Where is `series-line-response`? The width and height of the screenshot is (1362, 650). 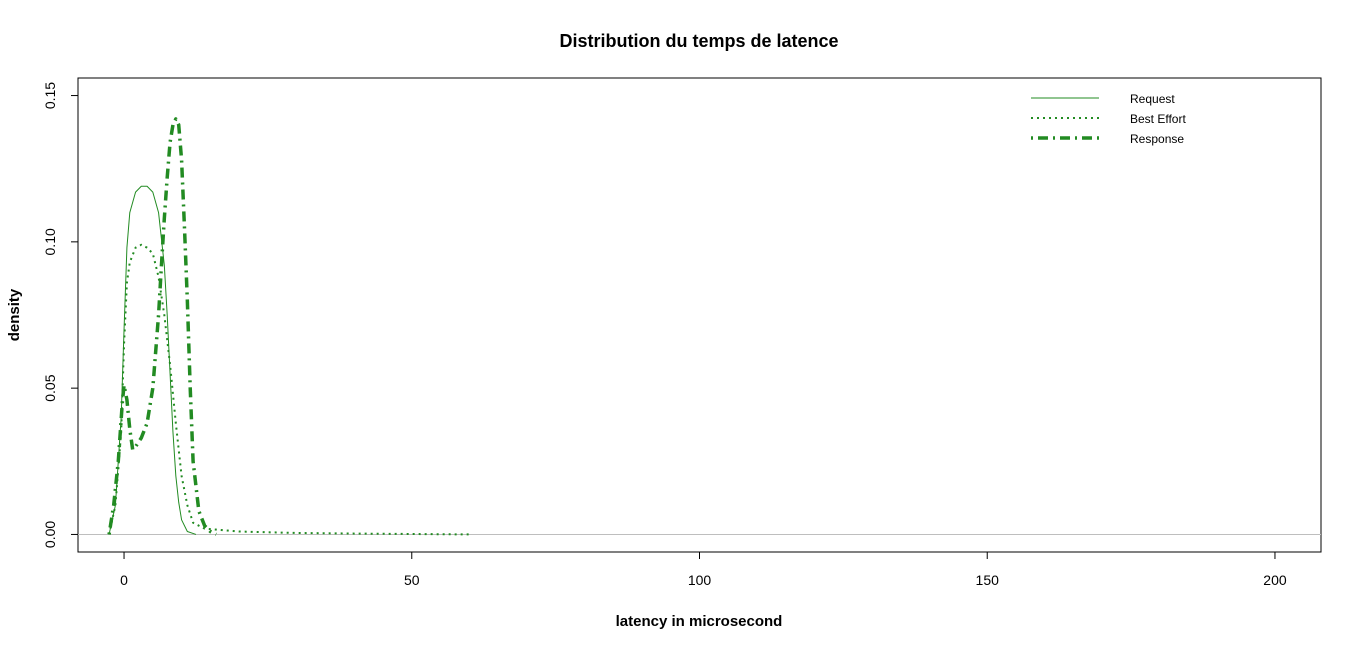 series-line-response is located at coordinates (162, 327).